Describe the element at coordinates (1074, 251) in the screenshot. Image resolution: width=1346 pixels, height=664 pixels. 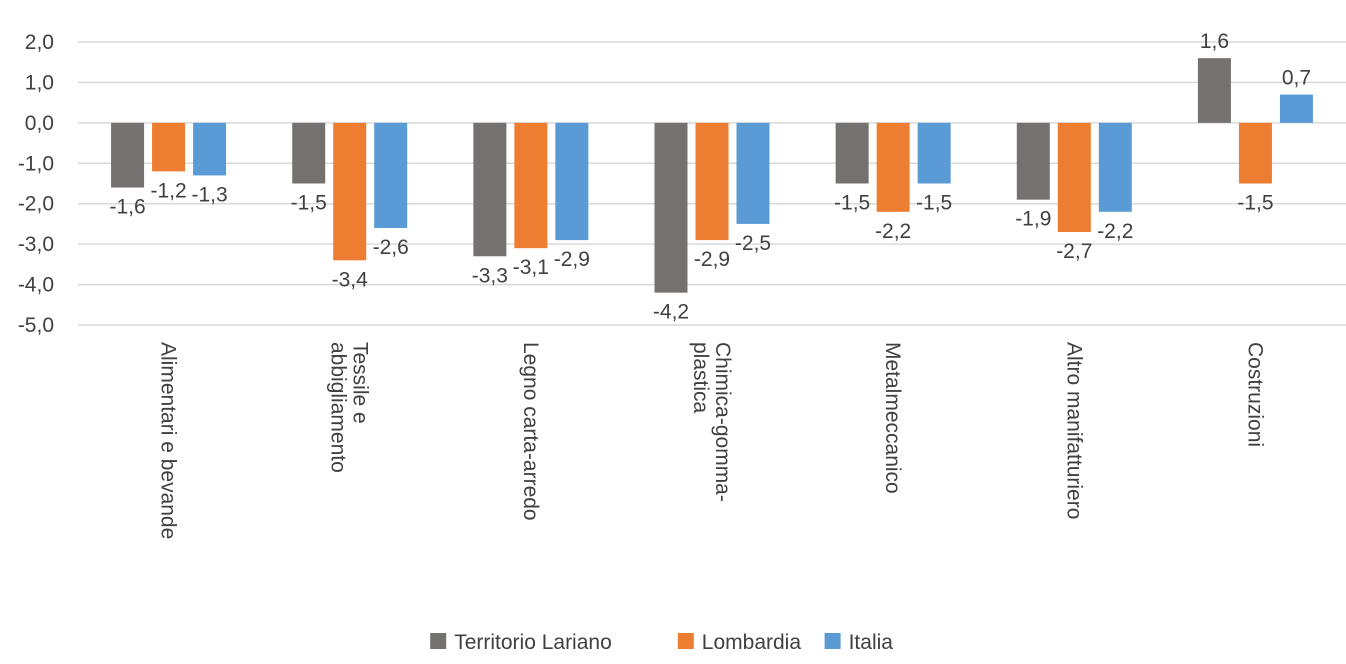
I see `data-label: -2,7` at that location.